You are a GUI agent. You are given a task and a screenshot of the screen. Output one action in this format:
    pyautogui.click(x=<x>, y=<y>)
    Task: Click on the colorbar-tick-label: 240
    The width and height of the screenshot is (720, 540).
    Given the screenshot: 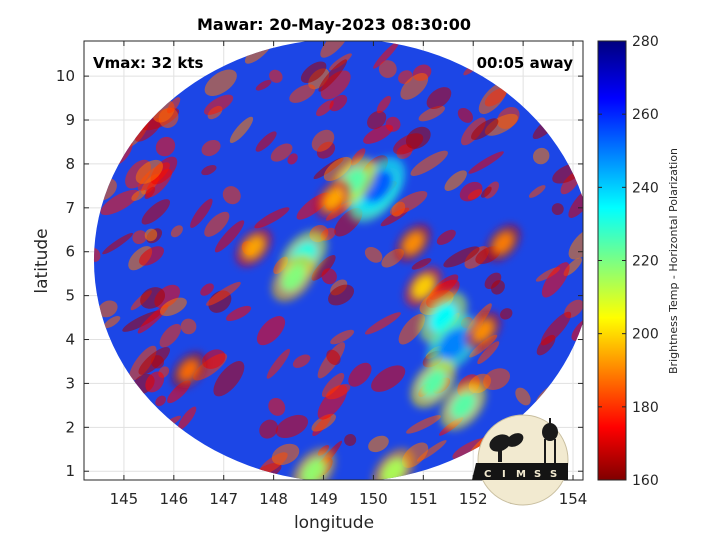 What is the action you would take?
    pyautogui.click(x=645, y=188)
    